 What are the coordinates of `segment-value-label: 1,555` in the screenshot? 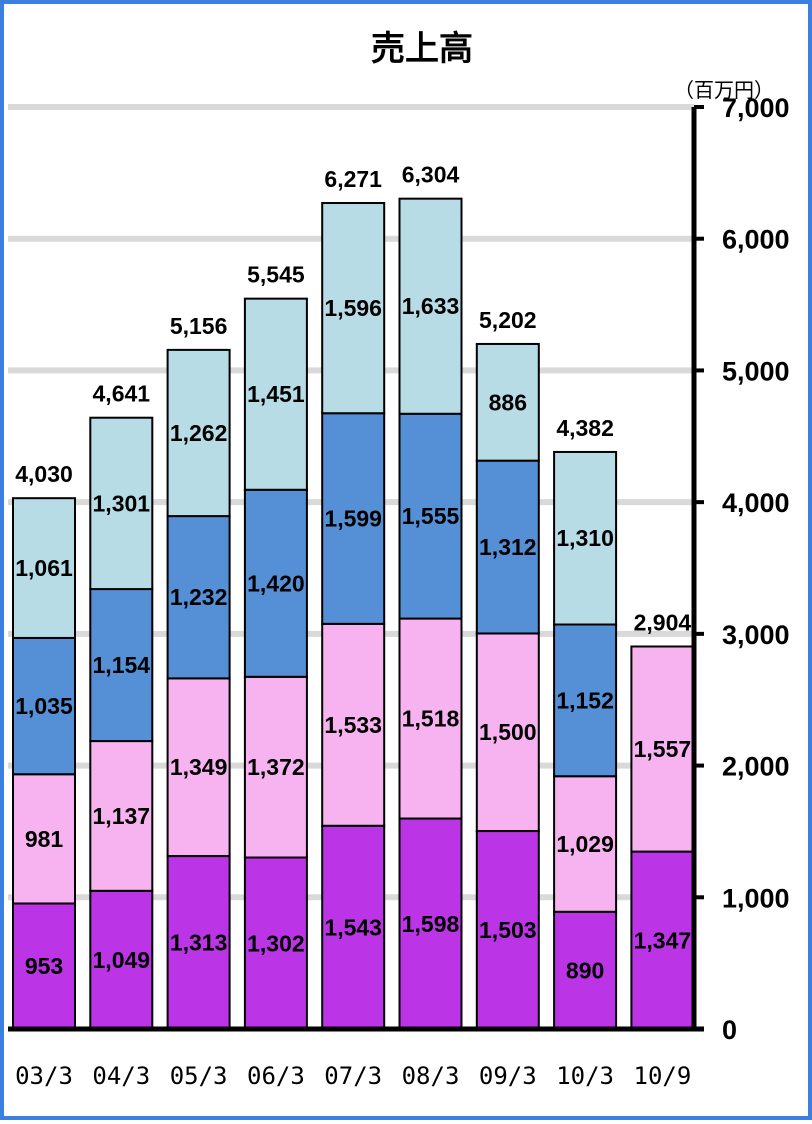 It's located at (431, 516).